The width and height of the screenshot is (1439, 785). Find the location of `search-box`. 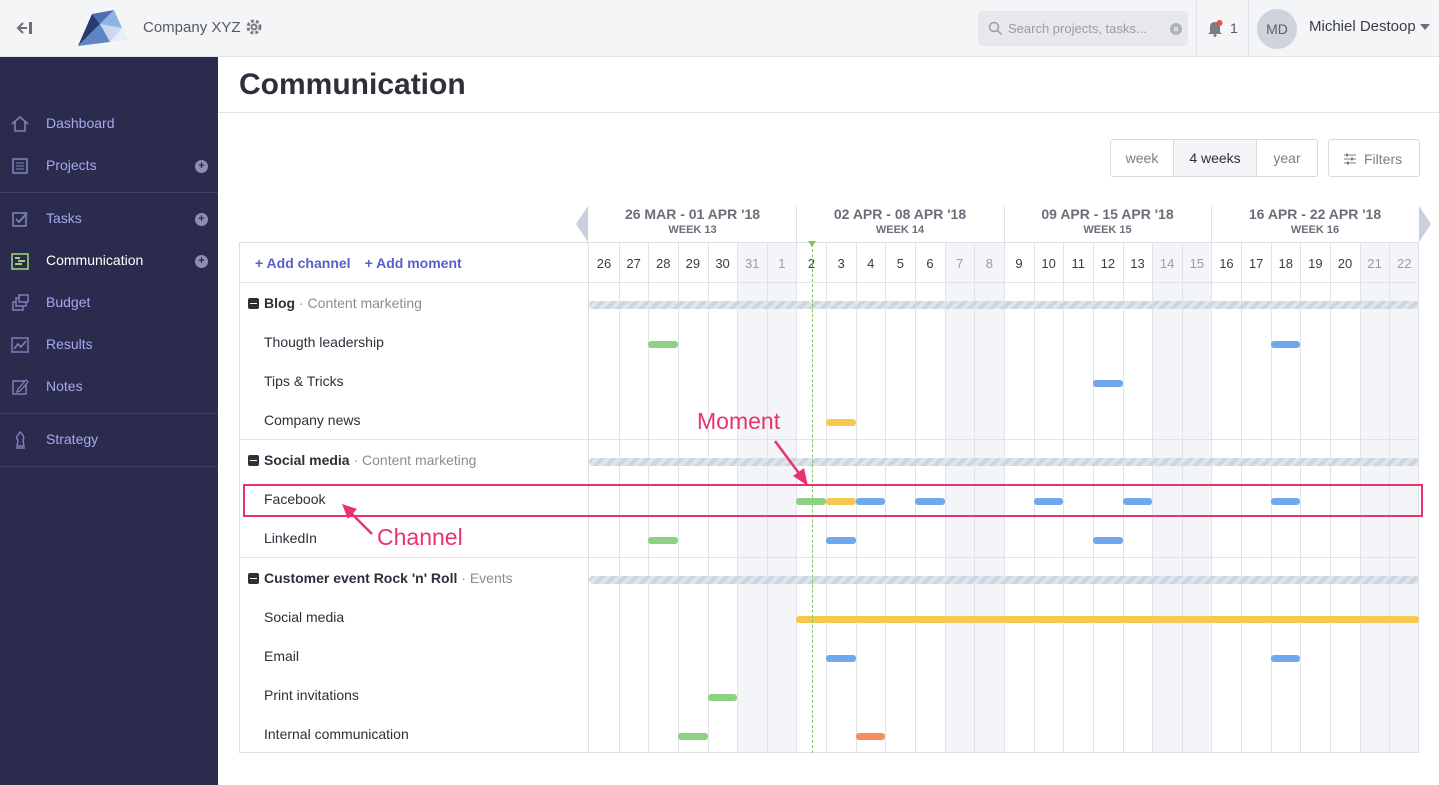

search-box is located at coordinates (1083, 28).